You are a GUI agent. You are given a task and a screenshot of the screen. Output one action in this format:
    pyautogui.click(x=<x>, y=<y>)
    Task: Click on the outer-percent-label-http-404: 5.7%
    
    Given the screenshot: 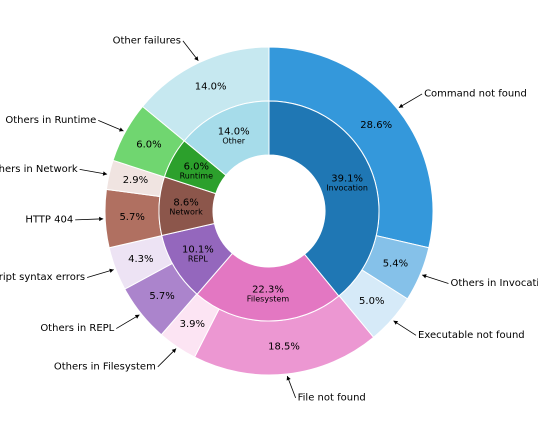 What is the action you would take?
    pyautogui.click(x=131, y=217)
    